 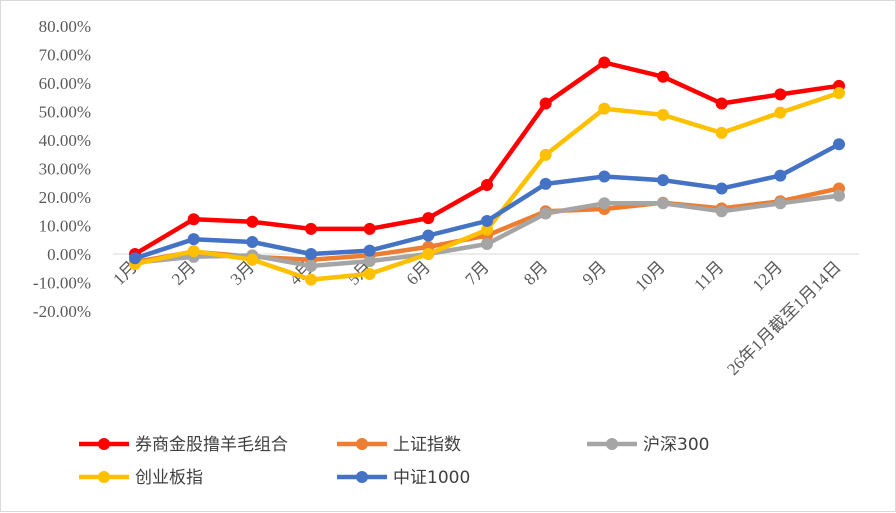 What do you see at coordinates (767, 275) in the screenshot?
I see `x-tick-label: 12月` at bounding box center [767, 275].